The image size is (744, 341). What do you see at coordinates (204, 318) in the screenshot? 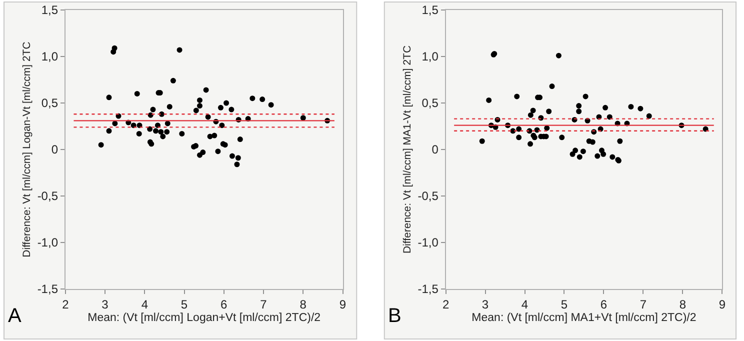
I see `x-axis-title: Mean: (Vt [ml/ccm] Logan+Vt [ml/ccm] 2TC)/2` at bounding box center [204, 318].